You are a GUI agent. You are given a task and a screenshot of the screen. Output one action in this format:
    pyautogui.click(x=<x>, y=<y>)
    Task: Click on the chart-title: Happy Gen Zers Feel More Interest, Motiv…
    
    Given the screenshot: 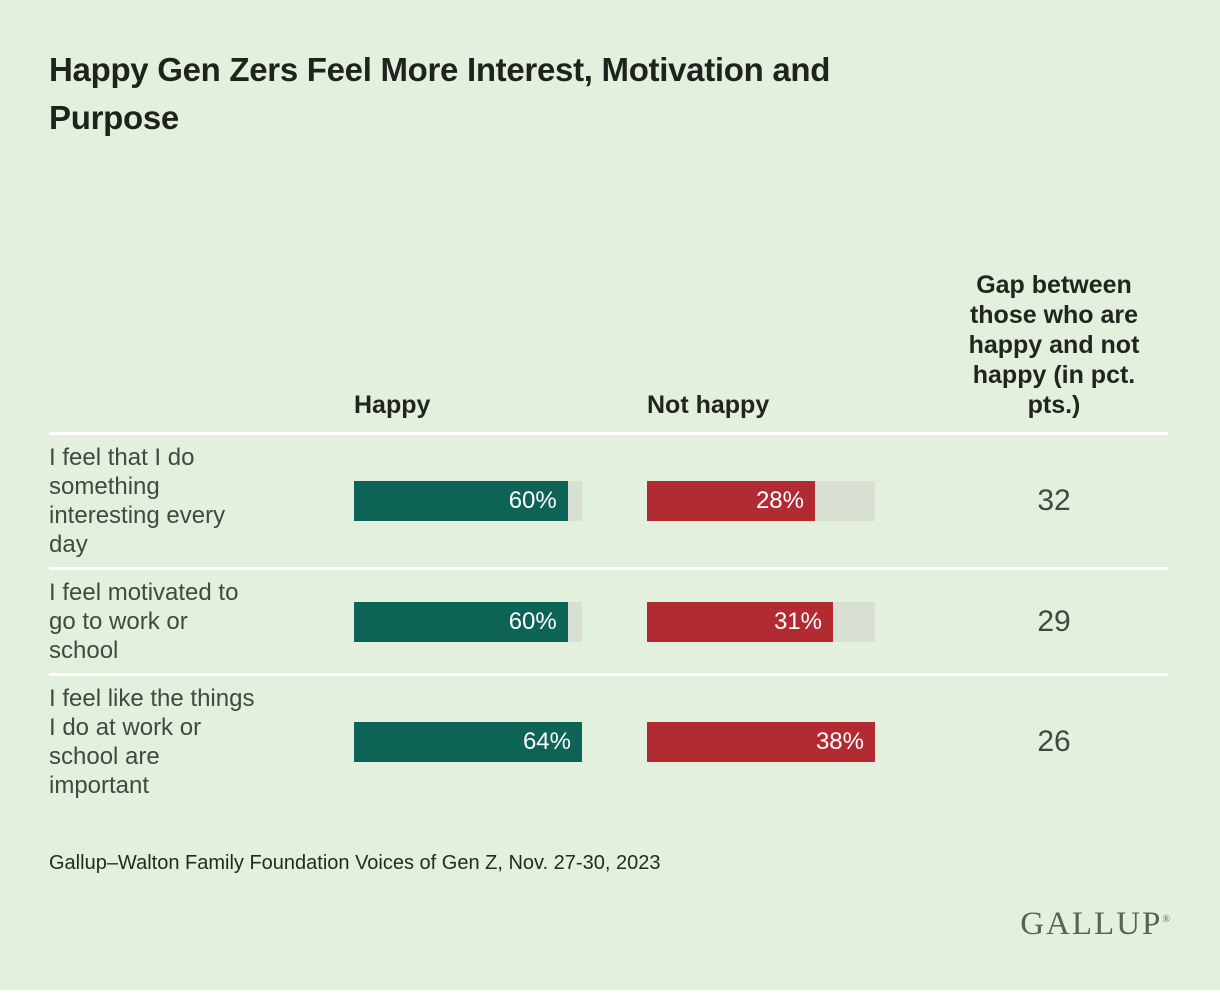 What is the action you would take?
    pyautogui.click(x=608, y=94)
    